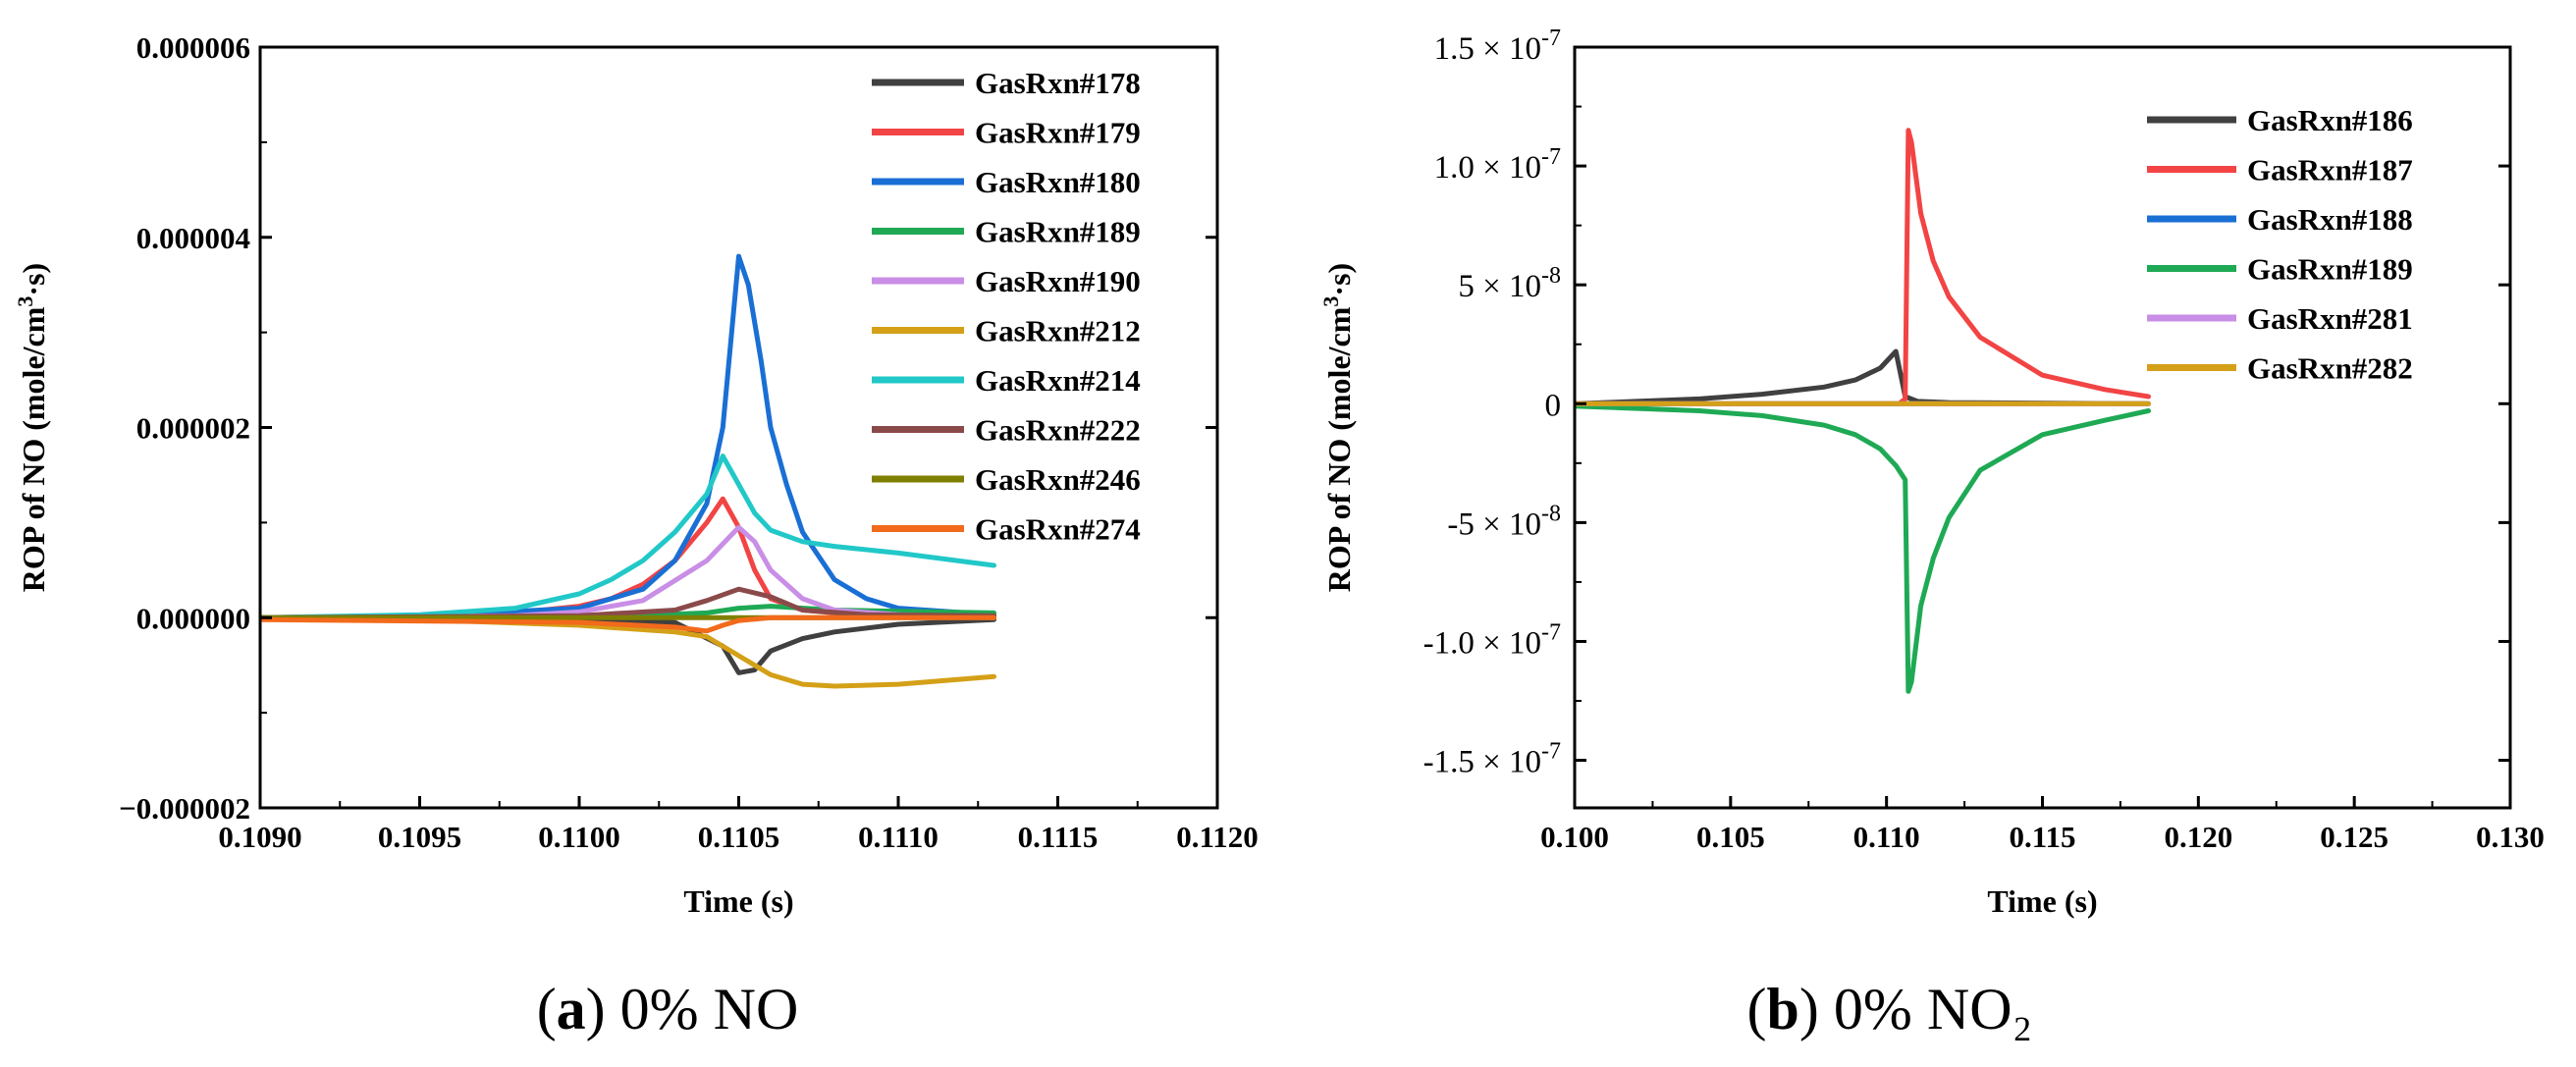  I want to click on x-tick-label: 0.1105, so click(739, 837).